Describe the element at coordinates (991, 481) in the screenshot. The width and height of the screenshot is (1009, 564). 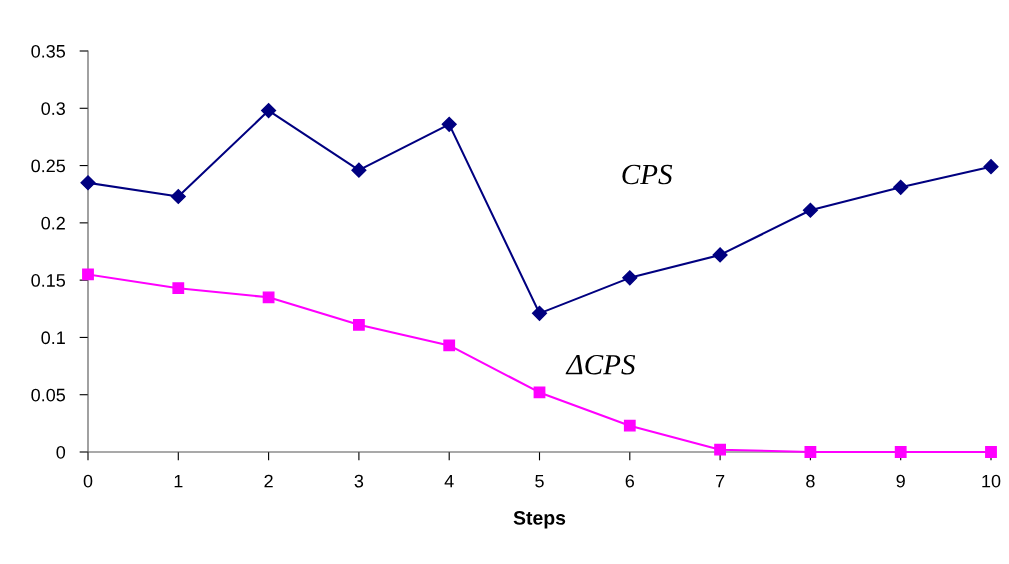
I see `x-tick-label: 10` at that location.